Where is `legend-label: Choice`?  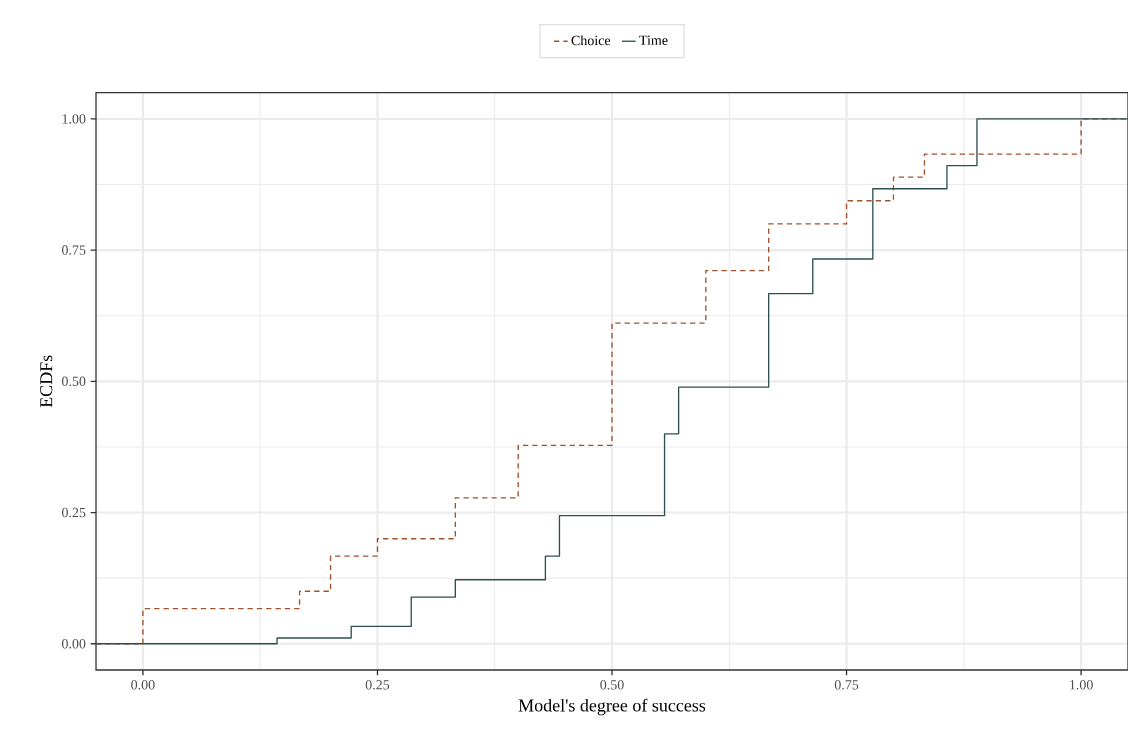
legend-label: Choice is located at coordinates (591, 40).